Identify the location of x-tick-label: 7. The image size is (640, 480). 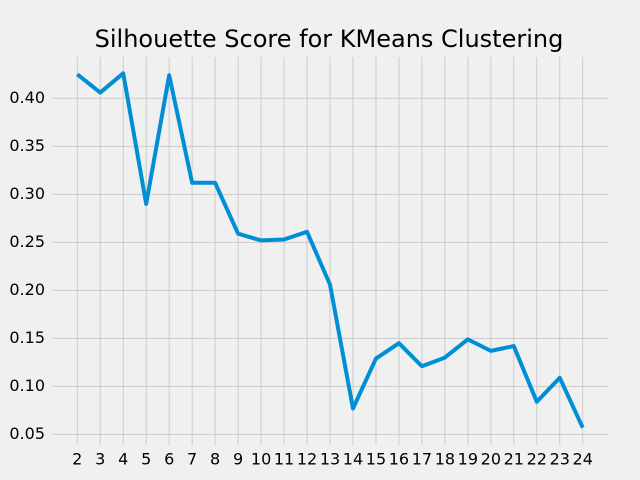
(192, 459).